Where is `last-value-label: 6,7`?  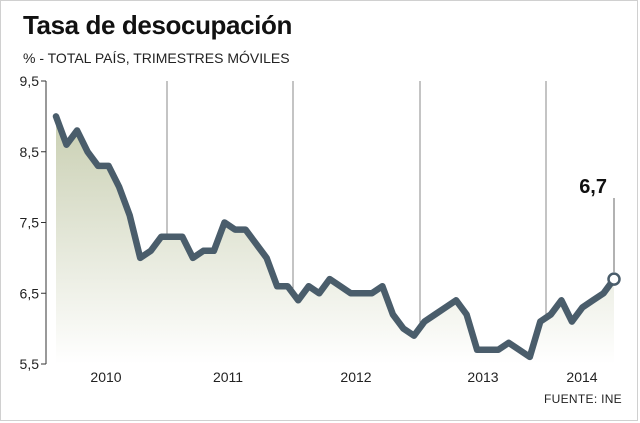 last-value-label: 6,7 is located at coordinates (593, 187).